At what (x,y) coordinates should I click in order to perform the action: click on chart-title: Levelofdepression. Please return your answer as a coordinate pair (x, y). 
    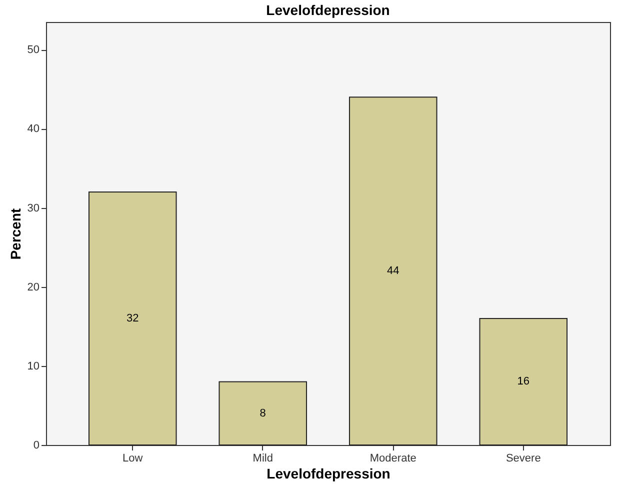
    Looking at the image, I should click on (328, 10).